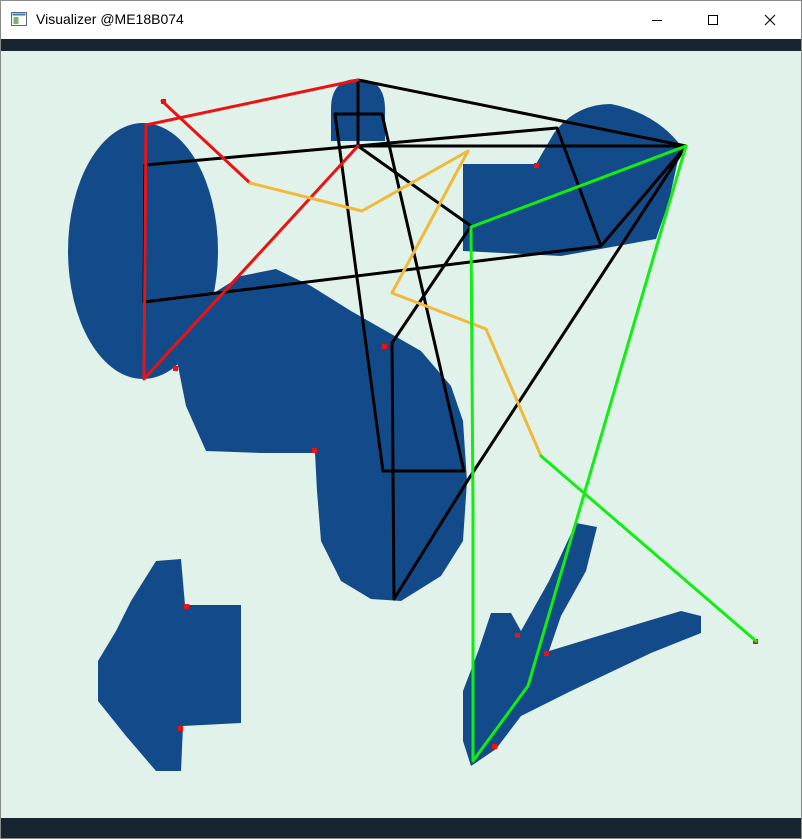  I want to click on close-icon, so click(770, 20).